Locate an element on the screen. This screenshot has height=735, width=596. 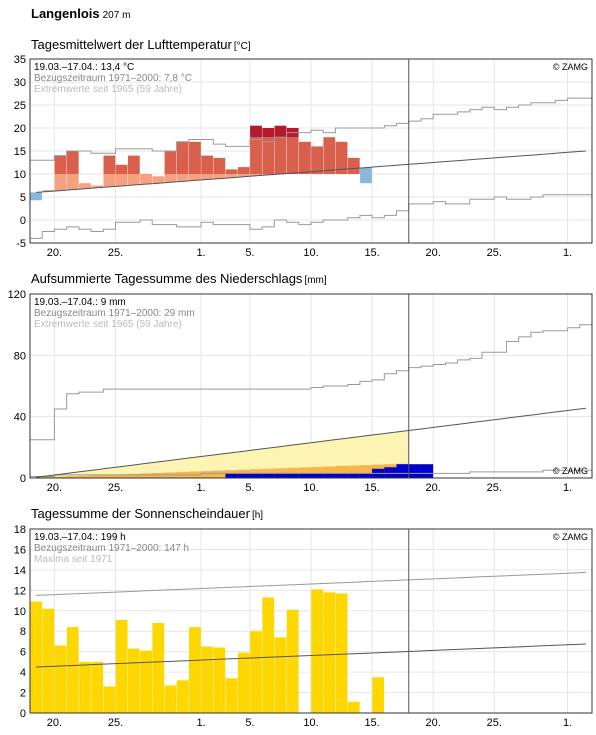
temperature-chart-title: Tagesmittelwert der Lufttemperatur [°C] is located at coordinates (141, 44).